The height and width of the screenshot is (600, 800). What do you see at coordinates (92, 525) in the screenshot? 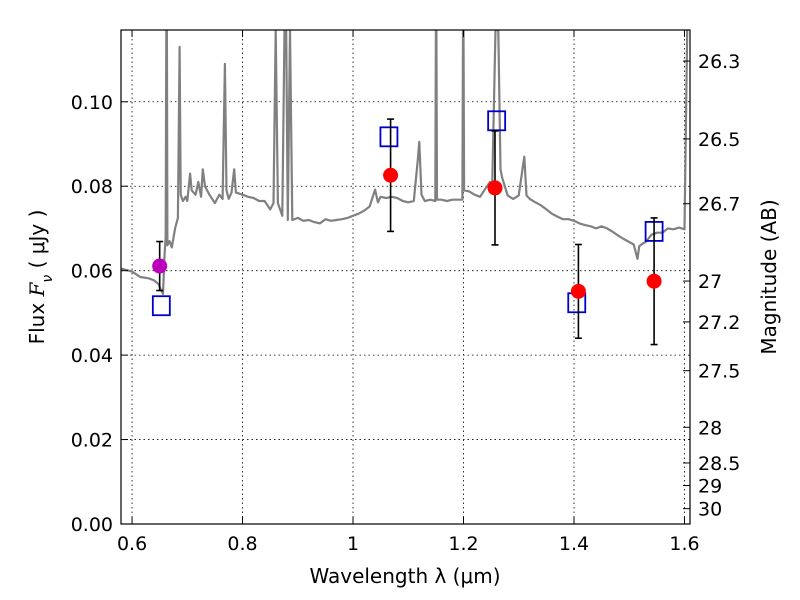
I see `y-tick-label: 0.00` at bounding box center [92, 525].